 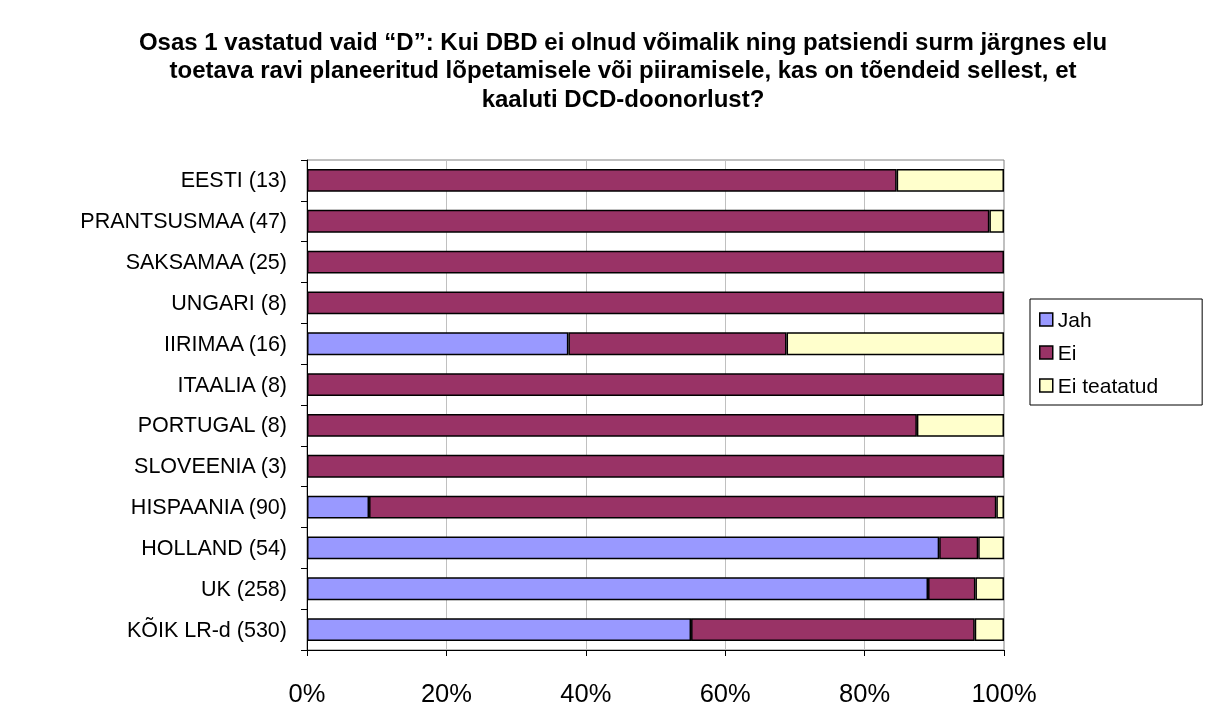 I want to click on y-tick-label: EESTI (13), so click(x=233, y=180).